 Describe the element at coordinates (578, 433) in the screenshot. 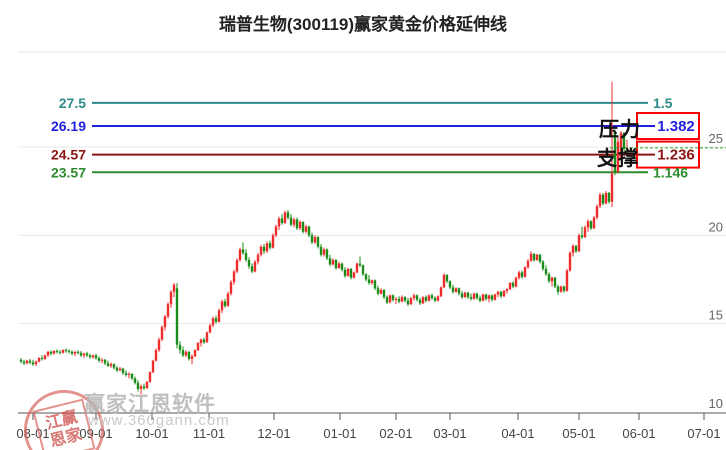

I see `x-tick-label: 05-01` at that location.